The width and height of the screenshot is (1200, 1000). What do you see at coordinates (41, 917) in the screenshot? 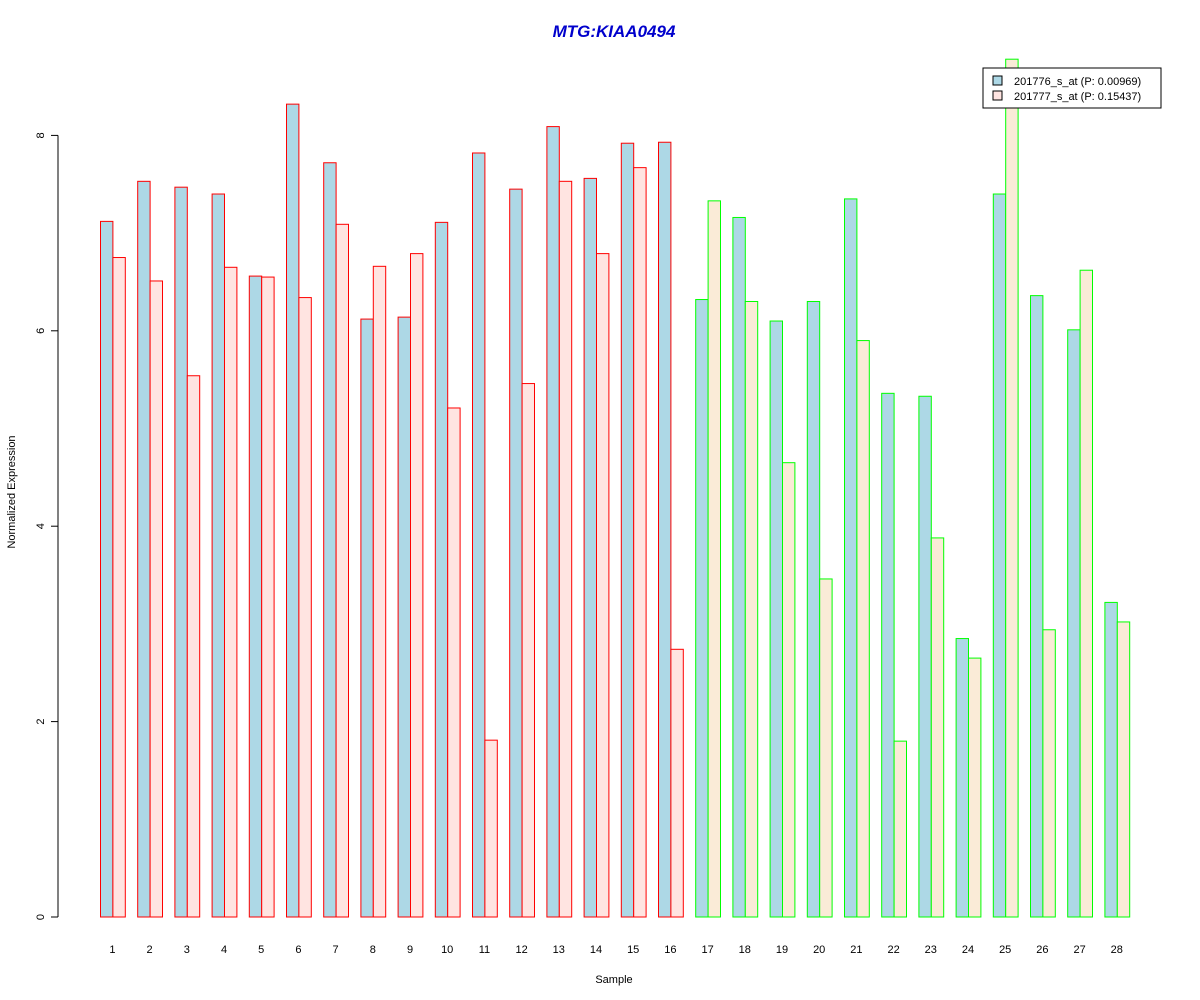
I see `y-tick-label: 0` at bounding box center [41, 917].